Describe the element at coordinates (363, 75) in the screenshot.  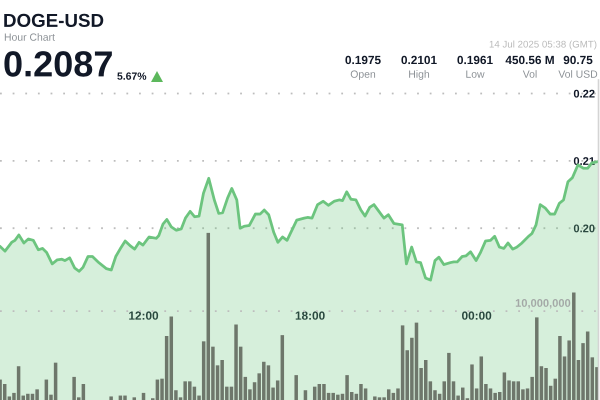
I see `text: Open` at that location.